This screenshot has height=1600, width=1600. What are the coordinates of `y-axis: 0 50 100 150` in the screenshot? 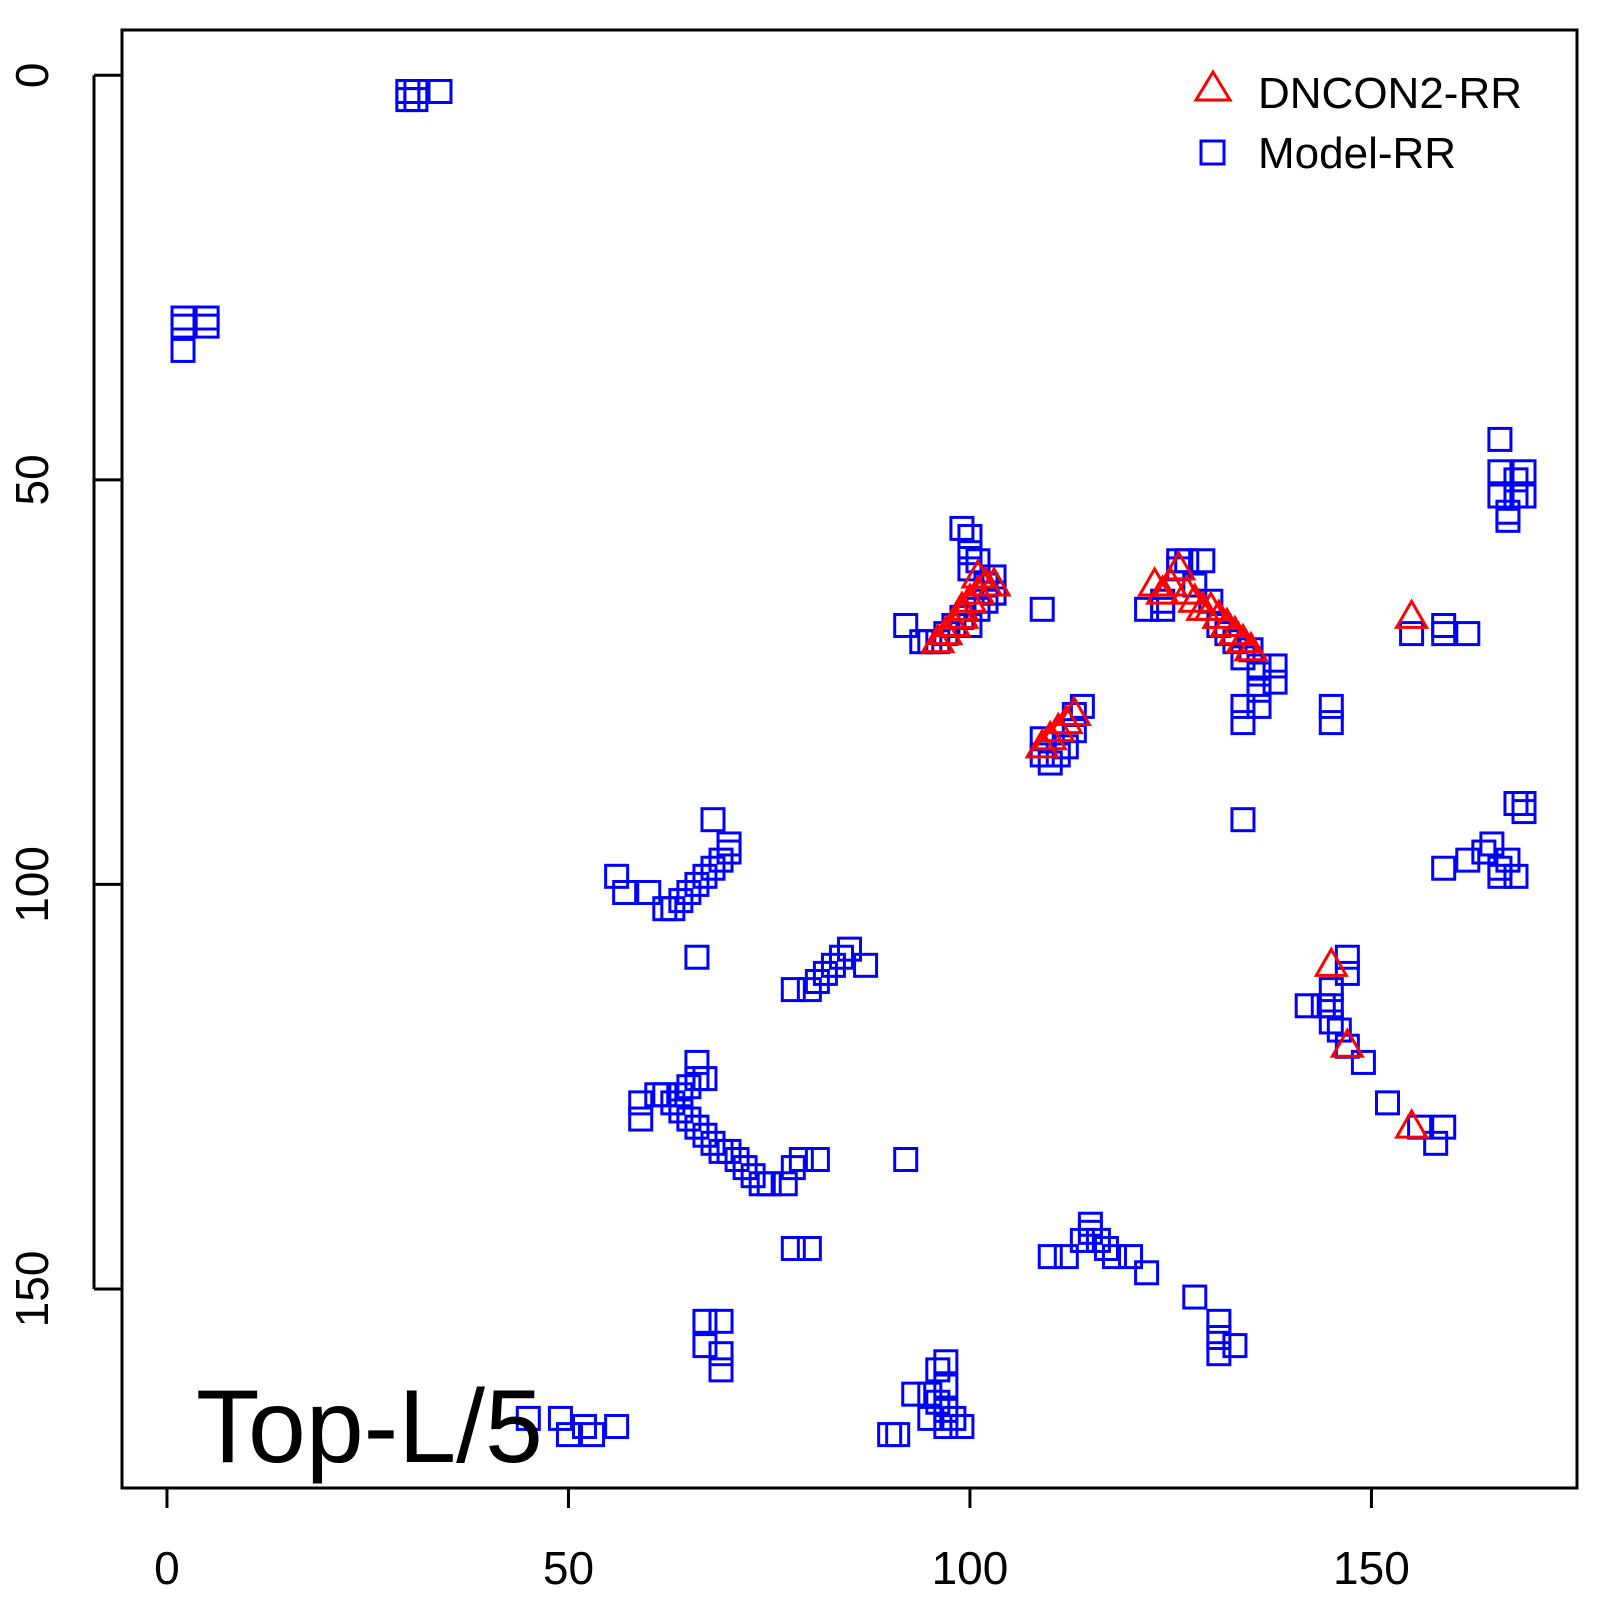 It's located at (64, 695).